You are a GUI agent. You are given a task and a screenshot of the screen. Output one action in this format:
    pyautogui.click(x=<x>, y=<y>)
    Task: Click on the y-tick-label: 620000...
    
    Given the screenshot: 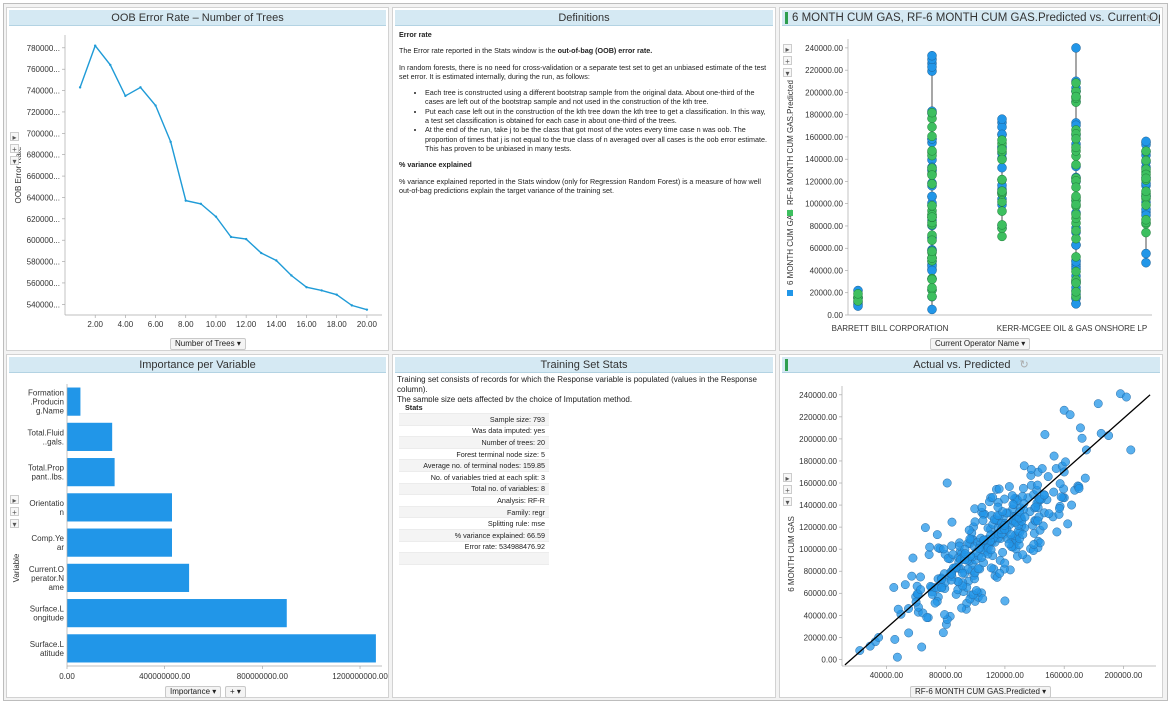 What is the action you would take?
    pyautogui.click(x=43, y=219)
    